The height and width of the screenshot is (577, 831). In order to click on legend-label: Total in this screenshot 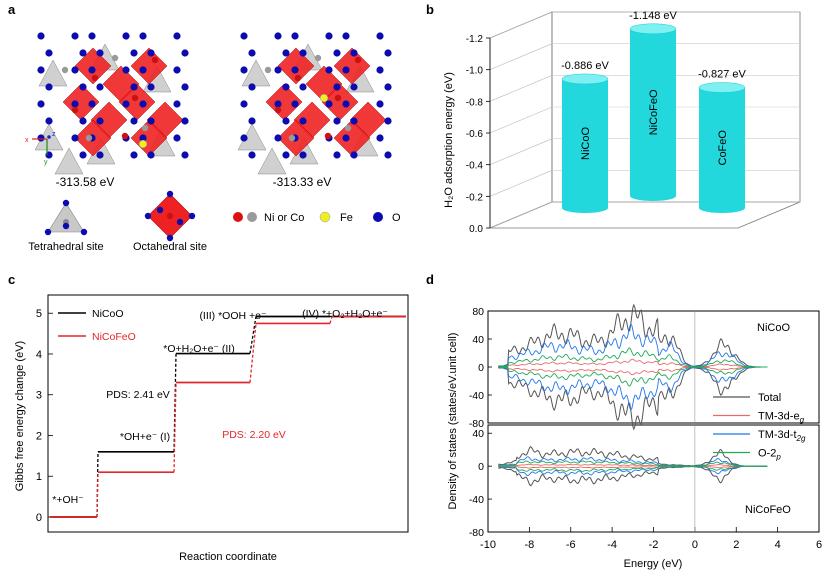, I will do `click(769, 398)`.